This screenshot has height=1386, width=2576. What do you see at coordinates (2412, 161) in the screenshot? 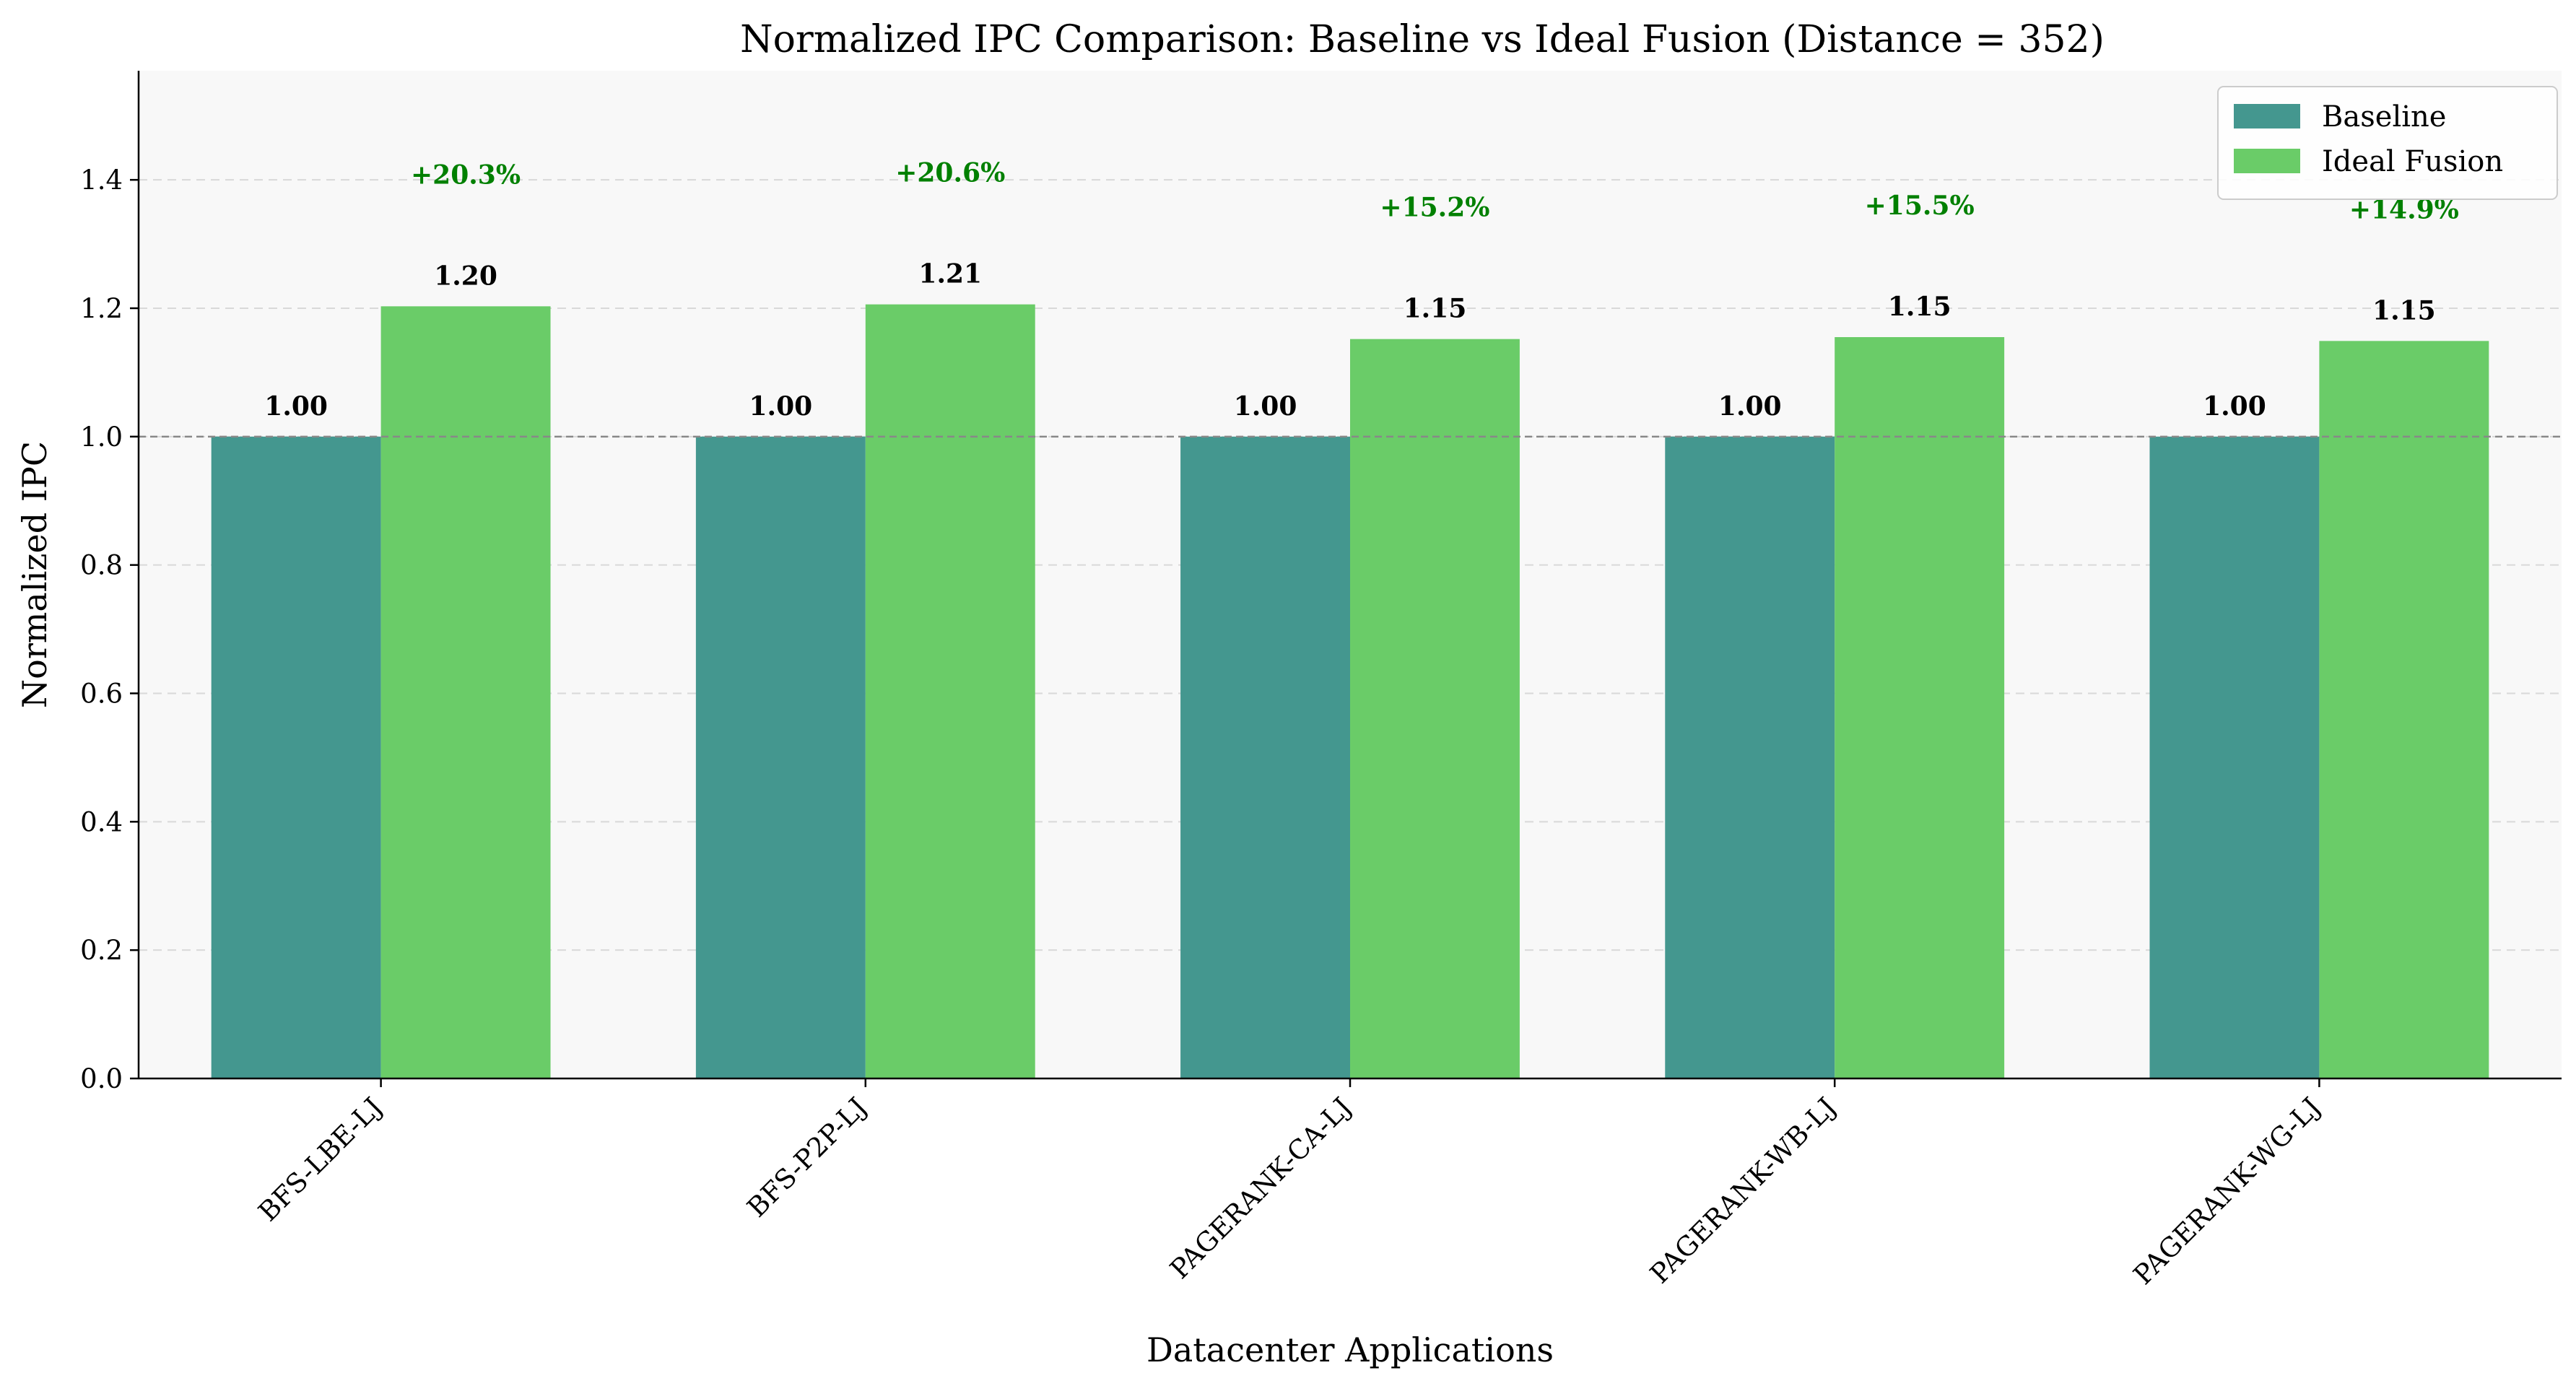
I see `legend-label: Ideal Fusion` at bounding box center [2412, 161].